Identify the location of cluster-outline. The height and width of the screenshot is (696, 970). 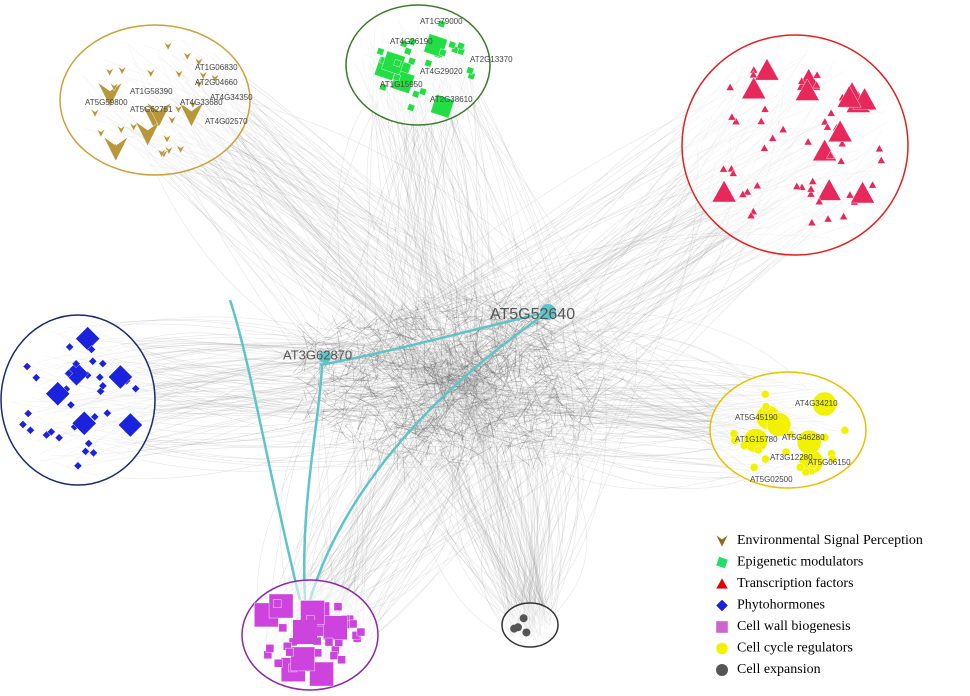
(795, 145).